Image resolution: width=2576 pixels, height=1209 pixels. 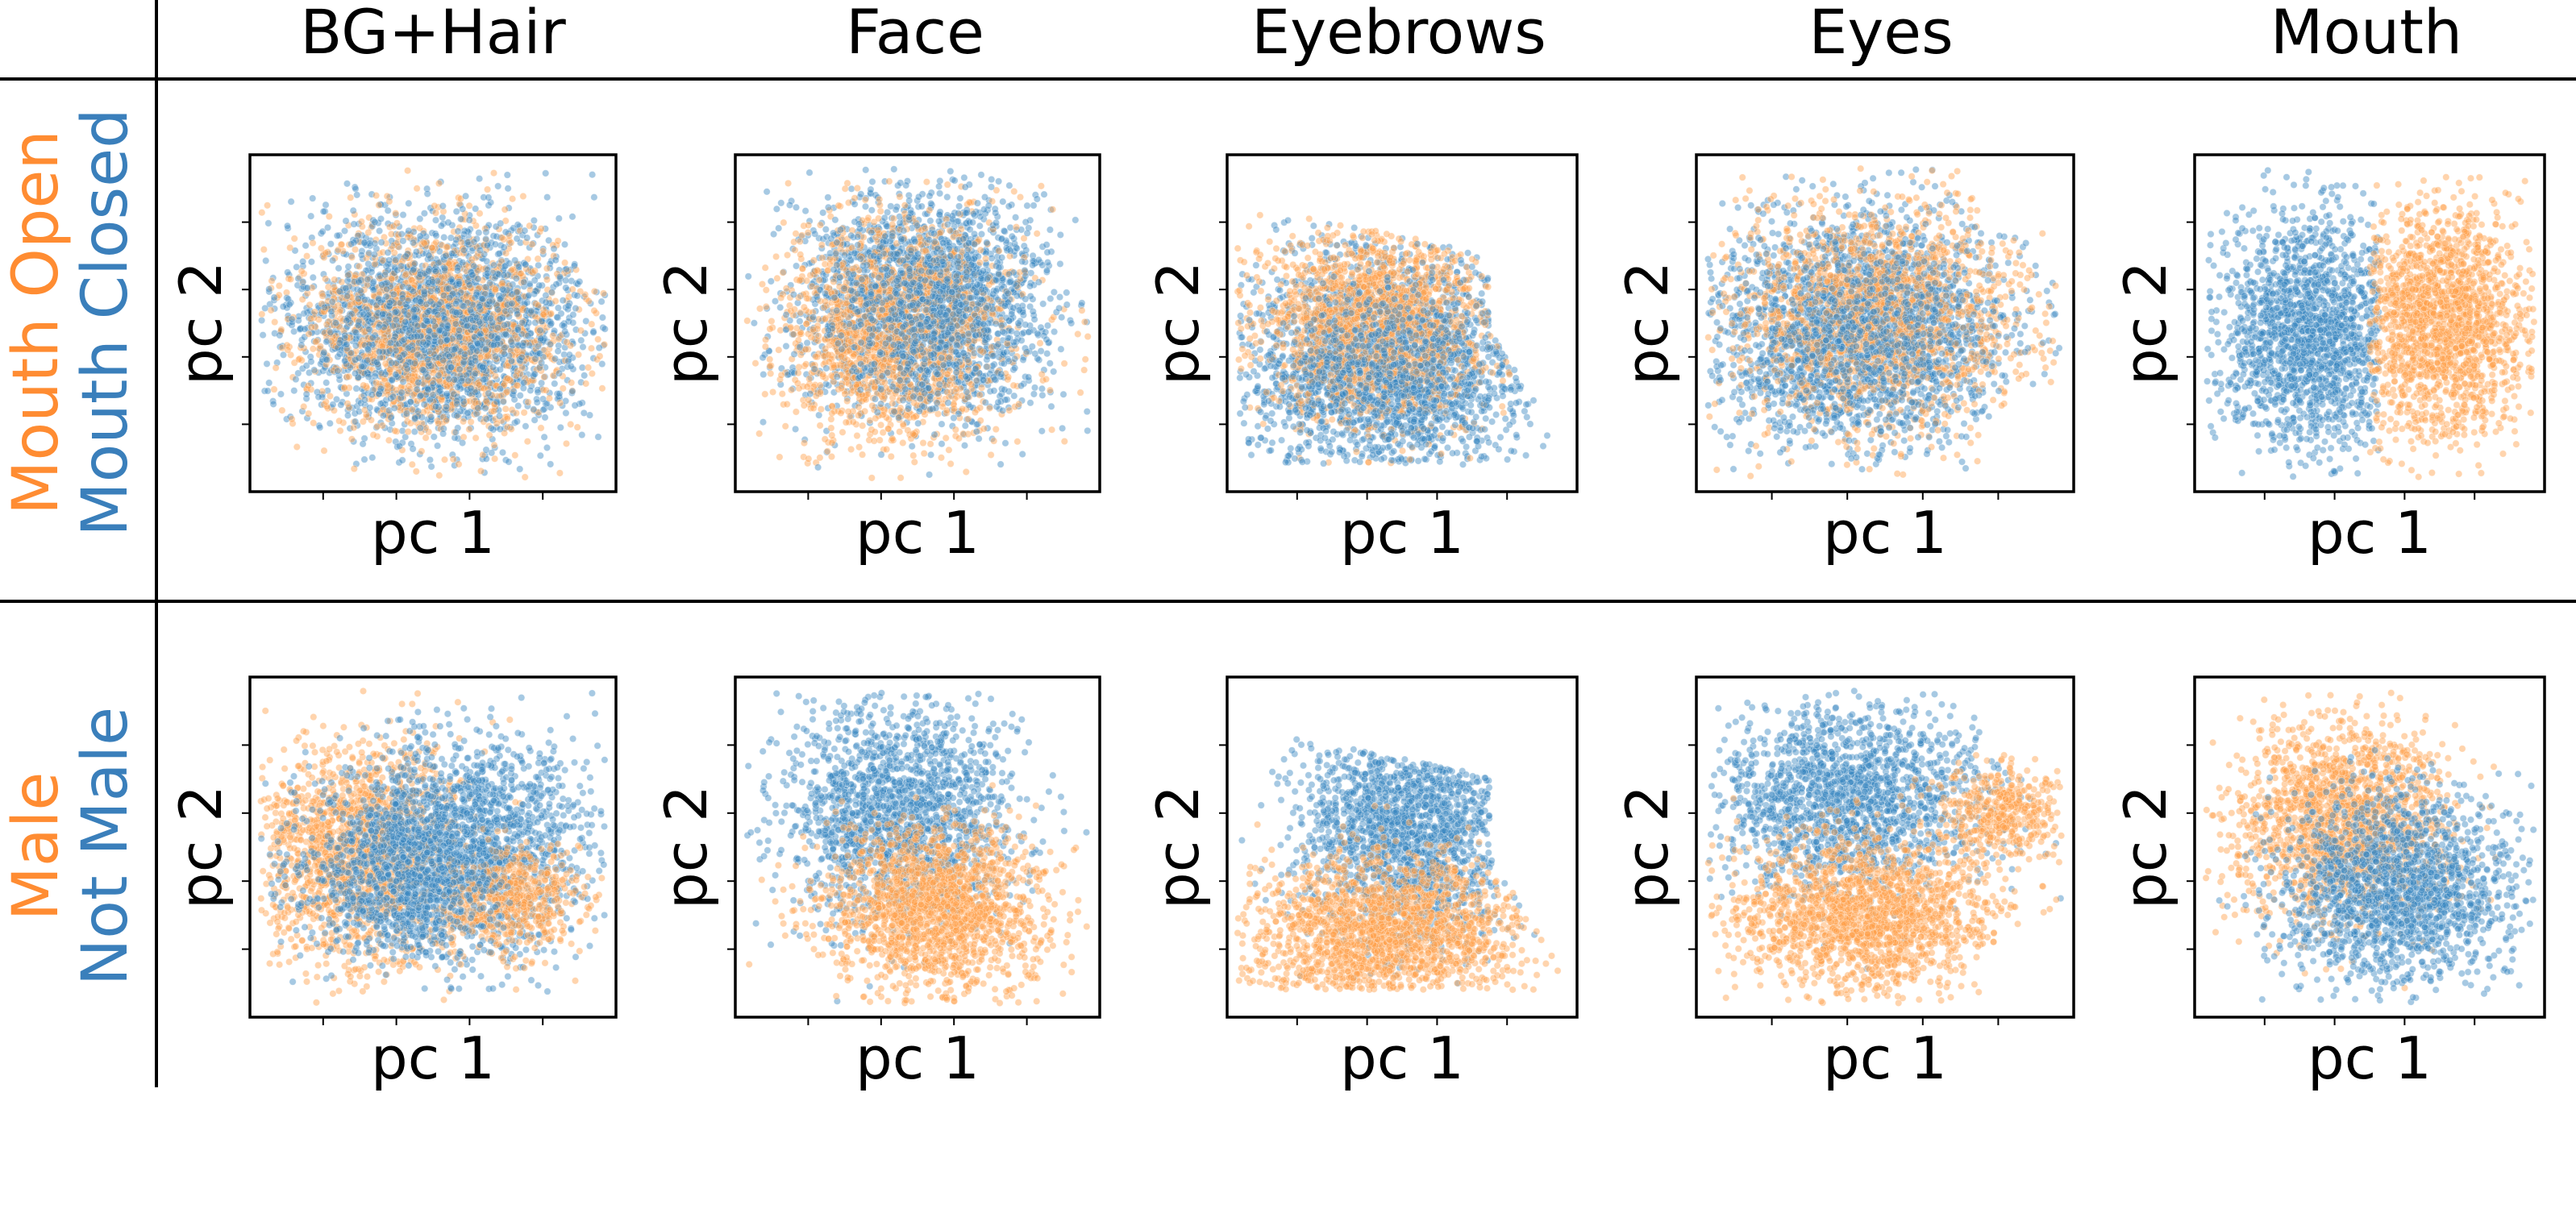 What do you see at coordinates (391, 361) in the screenshot?
I see `scatter-panel-0-0: pc 1pc 2` at bounding box center [391, 361].